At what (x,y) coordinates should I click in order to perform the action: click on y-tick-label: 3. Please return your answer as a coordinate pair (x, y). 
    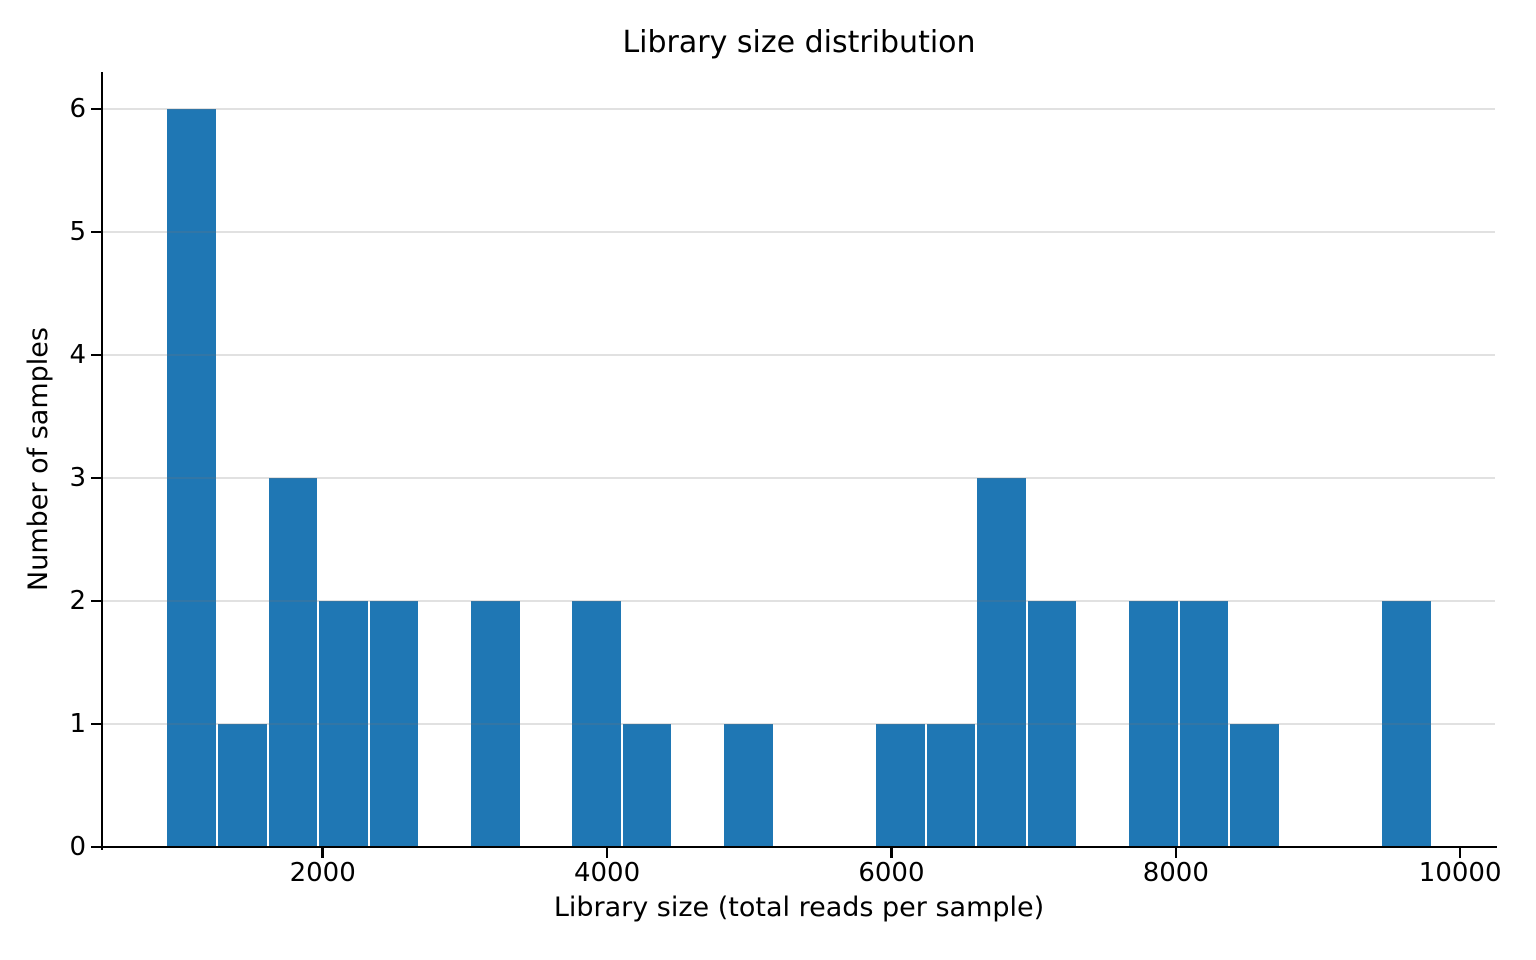
    Looking at the image, I should click on (77, 477).